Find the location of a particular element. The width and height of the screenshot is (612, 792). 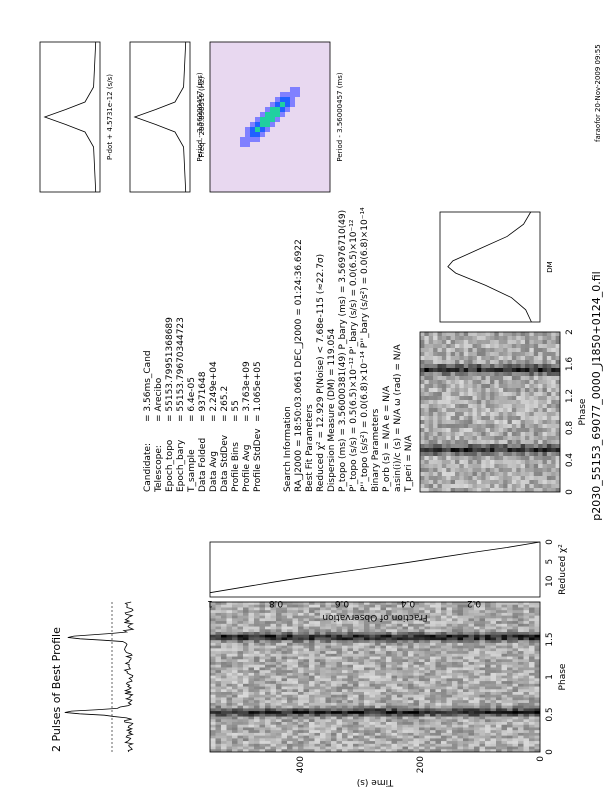

tick-label: 10 is located at coordinates (550, 581).